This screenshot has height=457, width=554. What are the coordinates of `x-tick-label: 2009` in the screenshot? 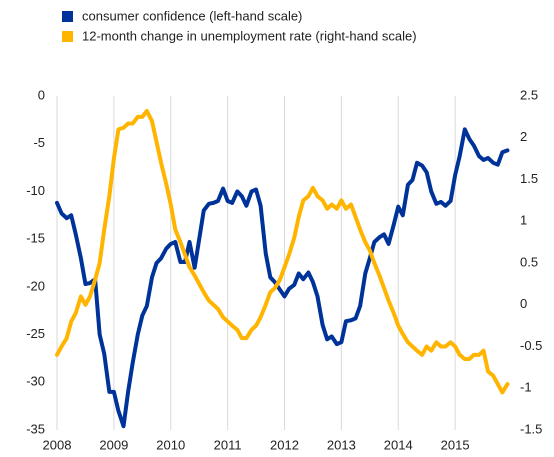 It's located at (113, 444).